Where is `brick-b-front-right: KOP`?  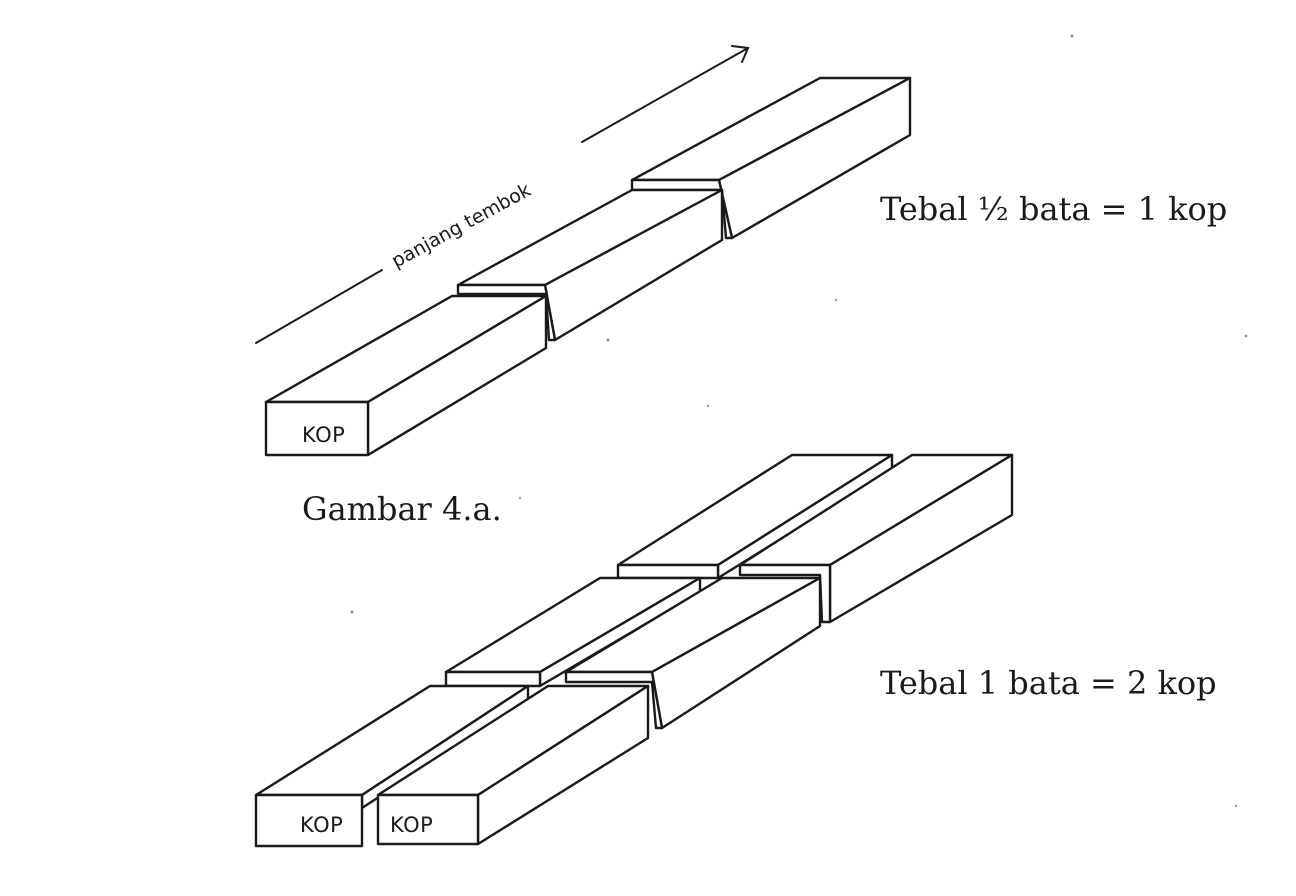
brick-b-front-right: KOP is located at coordinates (513, 765).